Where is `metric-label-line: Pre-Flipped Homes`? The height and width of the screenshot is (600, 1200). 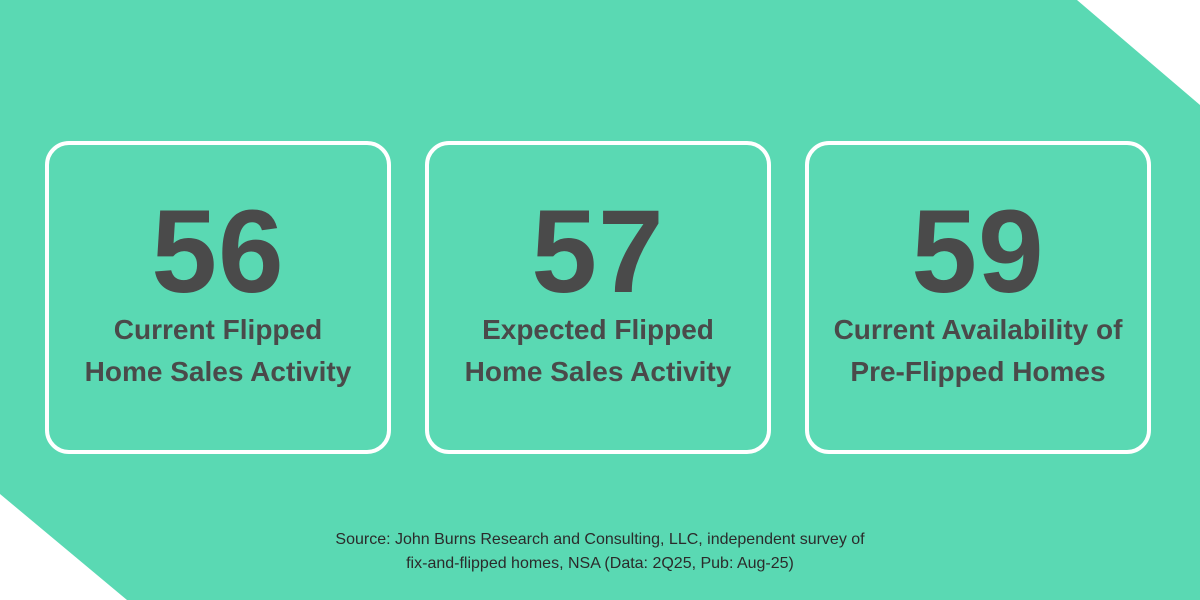 metric-label-line: Pre-Flipped Homes is located at coordinates (978, 371).